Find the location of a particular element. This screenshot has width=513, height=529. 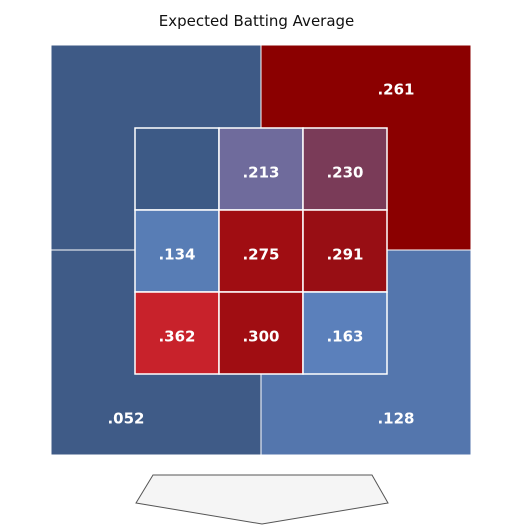

inner-zone-label-2: .213 is located at coordinates (260, 173).